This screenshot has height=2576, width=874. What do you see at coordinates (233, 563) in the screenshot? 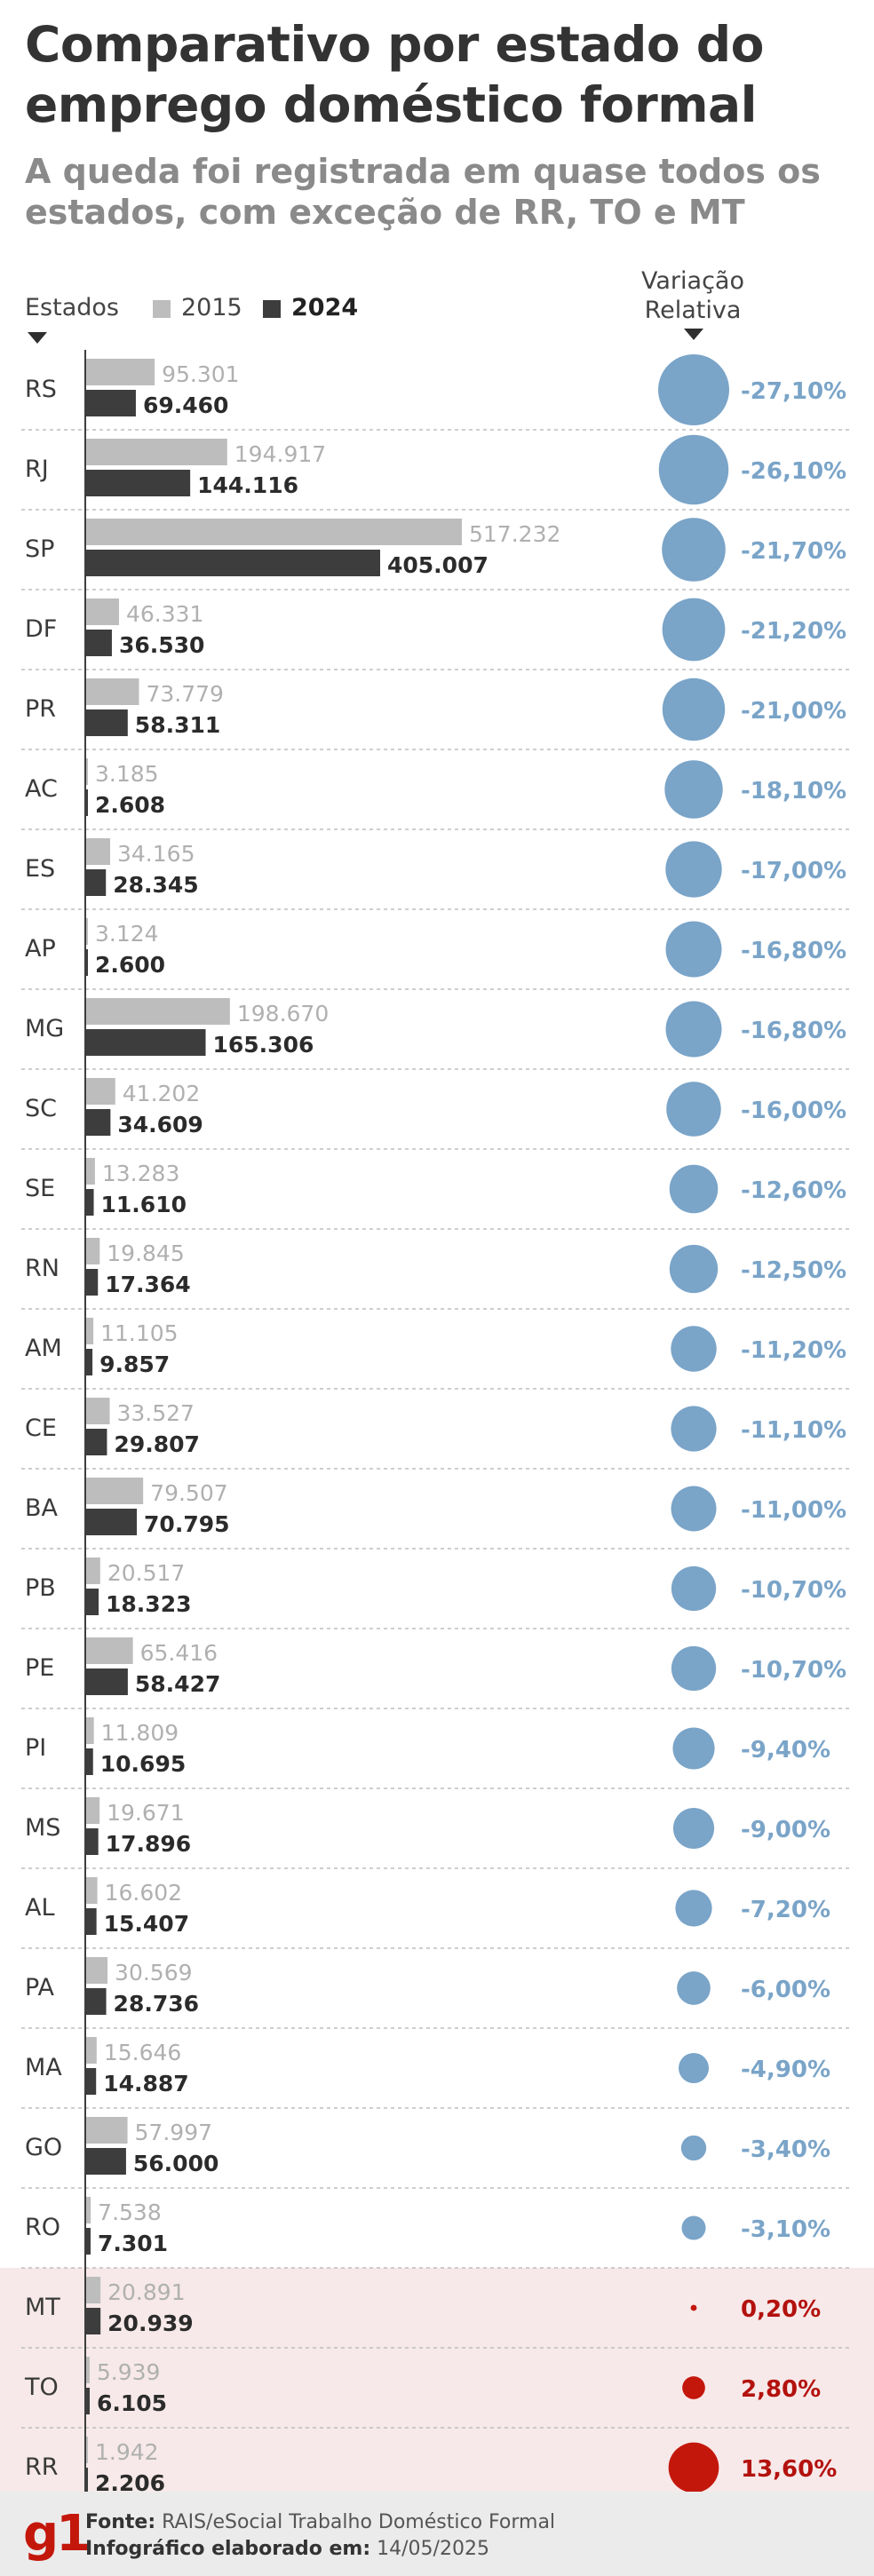
I see `bar-2024-sp` at bounding box center [233, 563].